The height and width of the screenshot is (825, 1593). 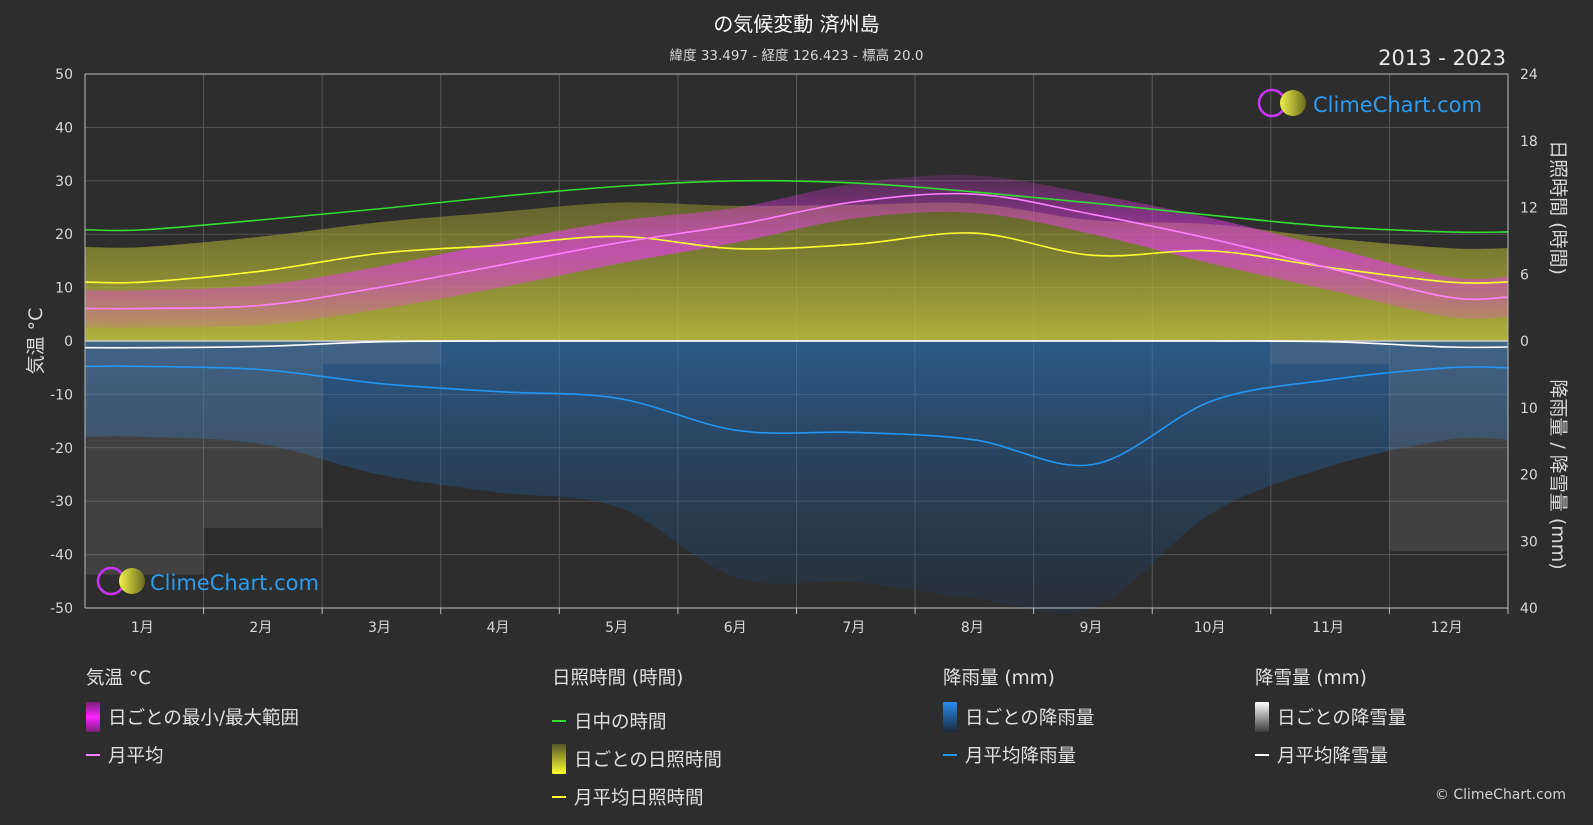 What do you see at coordinates (61, 556) in the screenshot?
I see `left-tick-label: -40` at bounding box center [61, 556].